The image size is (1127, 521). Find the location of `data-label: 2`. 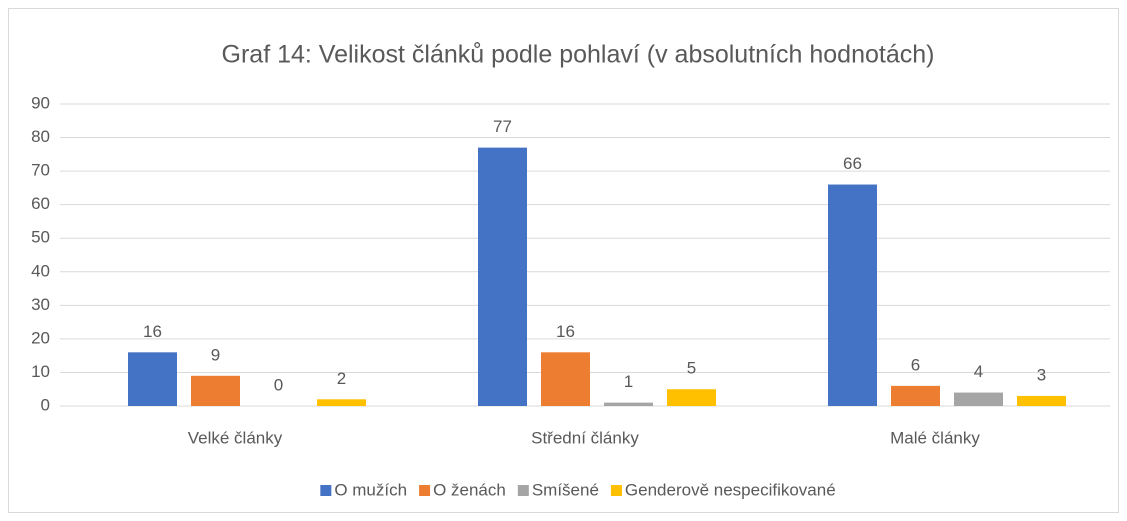

data-label: 2 is located at coordinates (341, 378).